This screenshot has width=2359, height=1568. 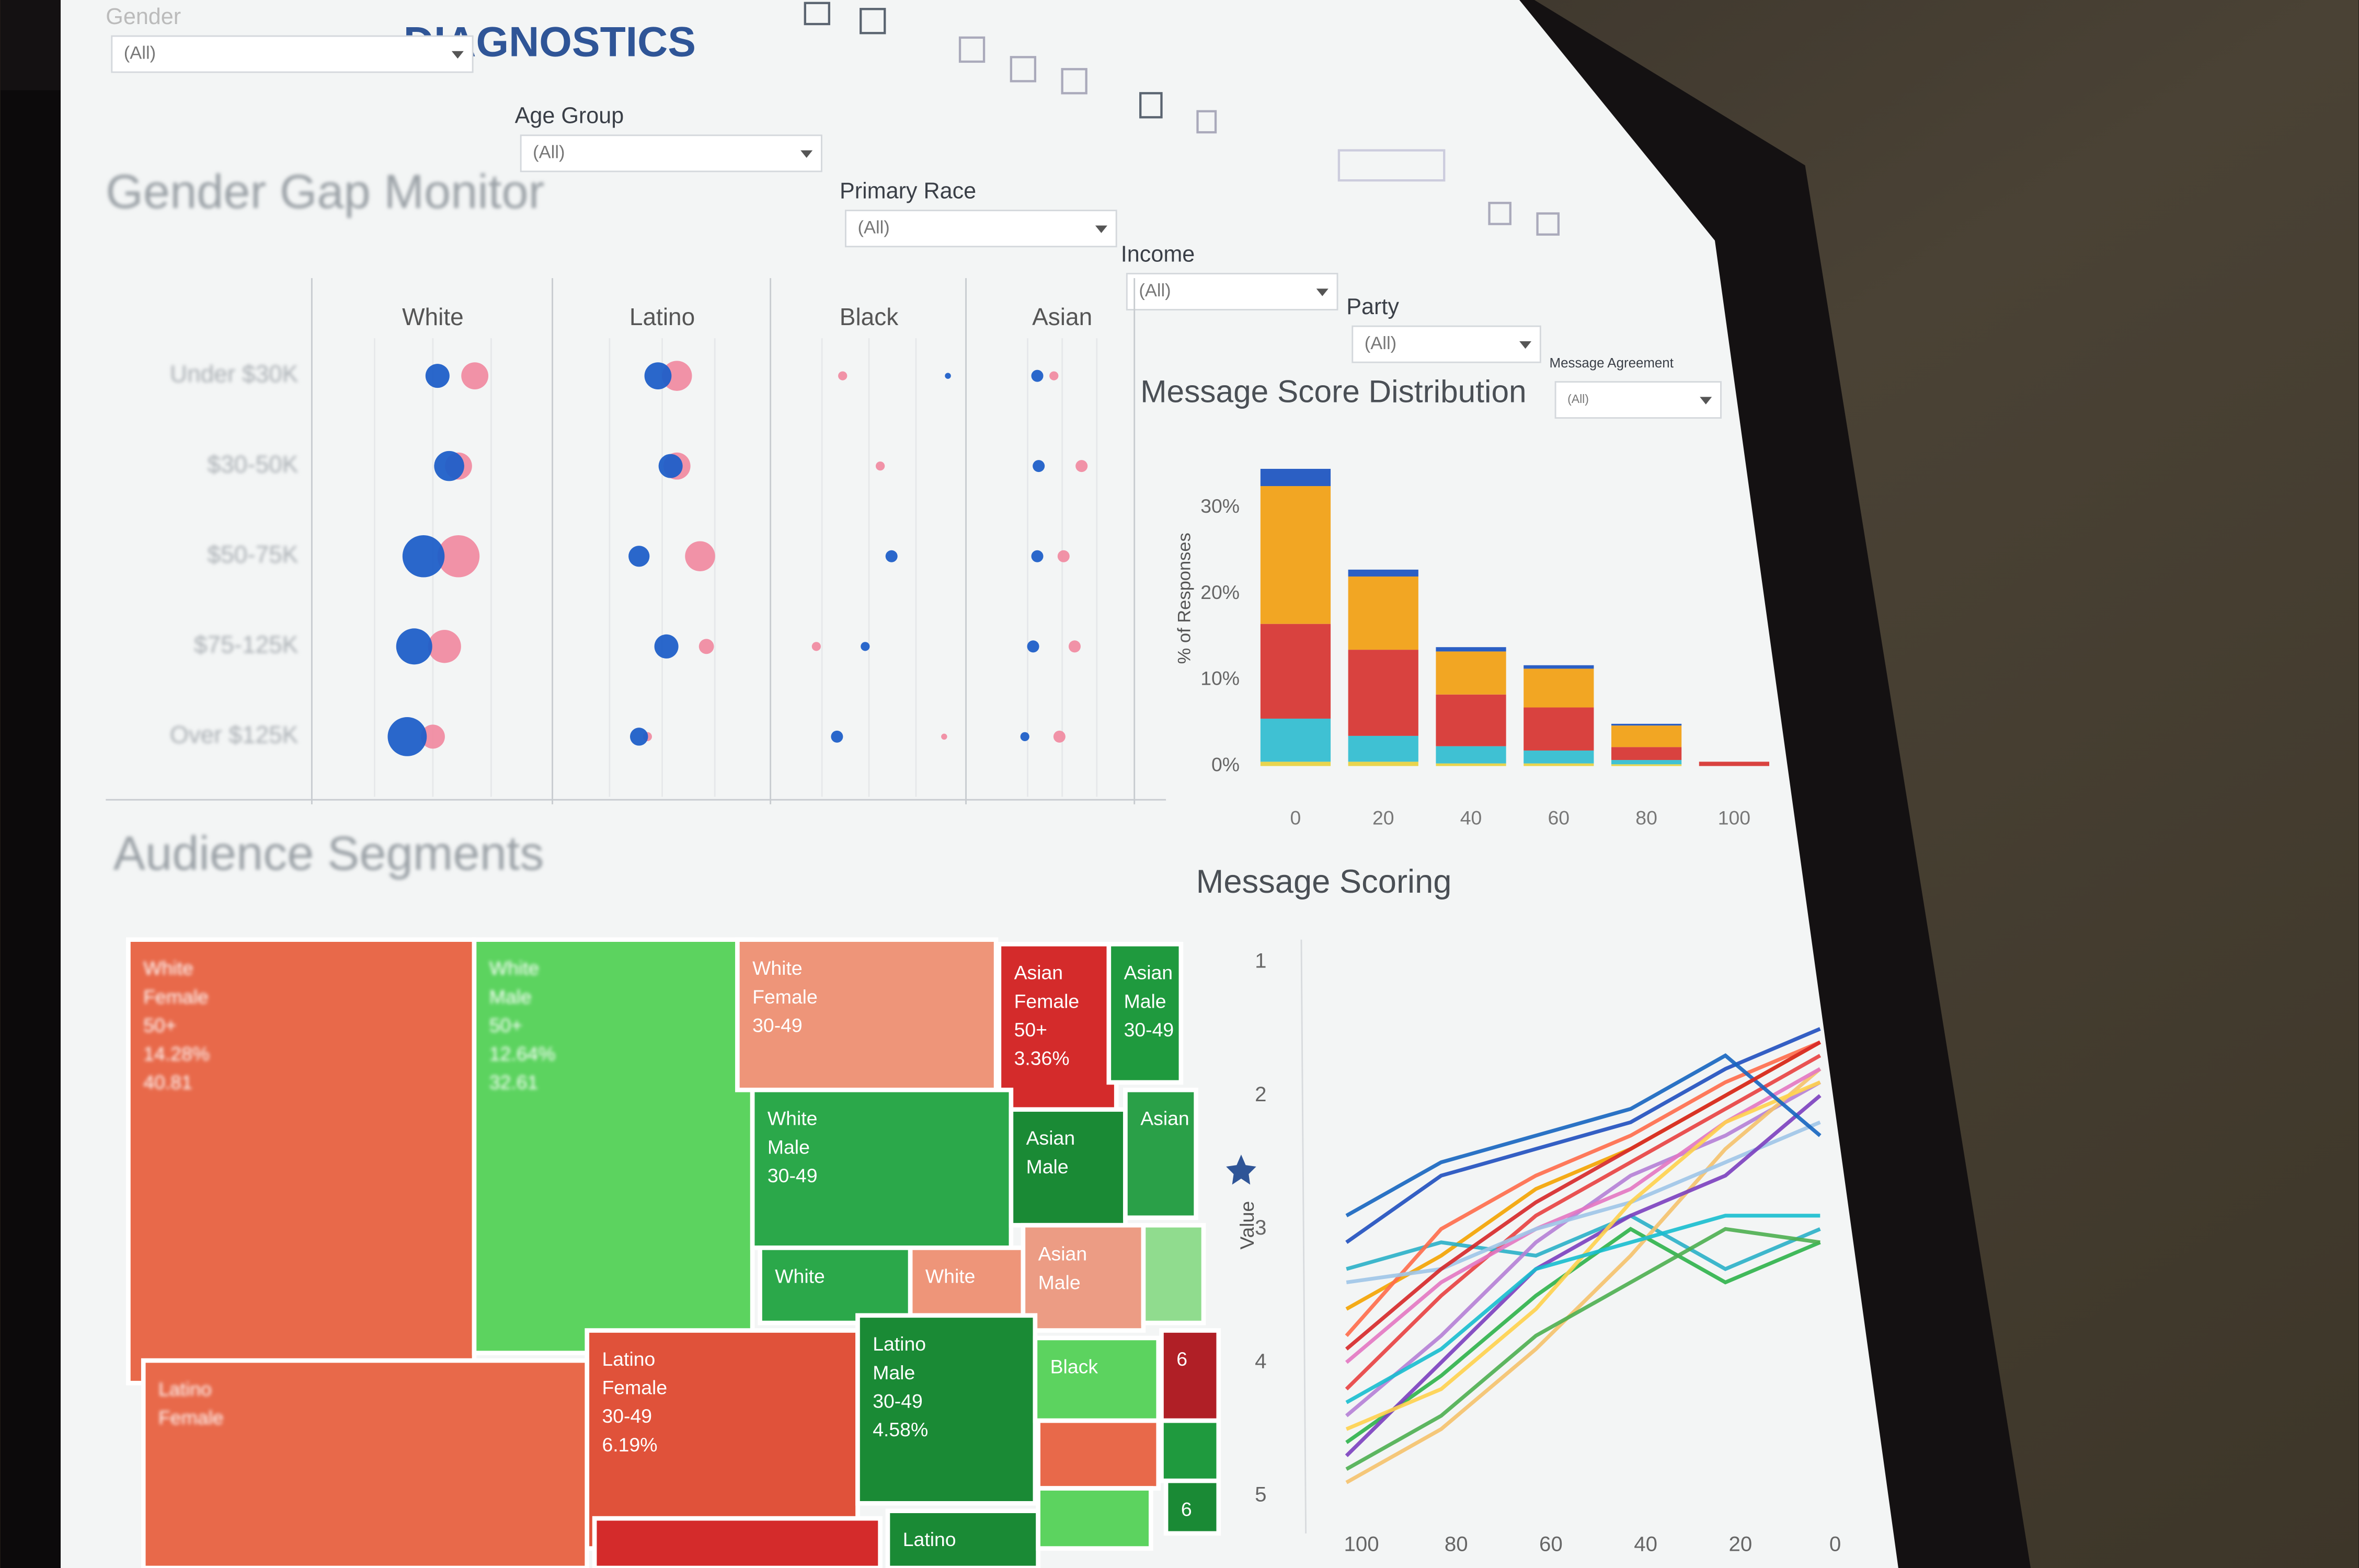 What do you see at coordinates (168, 1082) in the screenshot?
I see `tile-label: 40.81` at bounding box center [168, 1082].